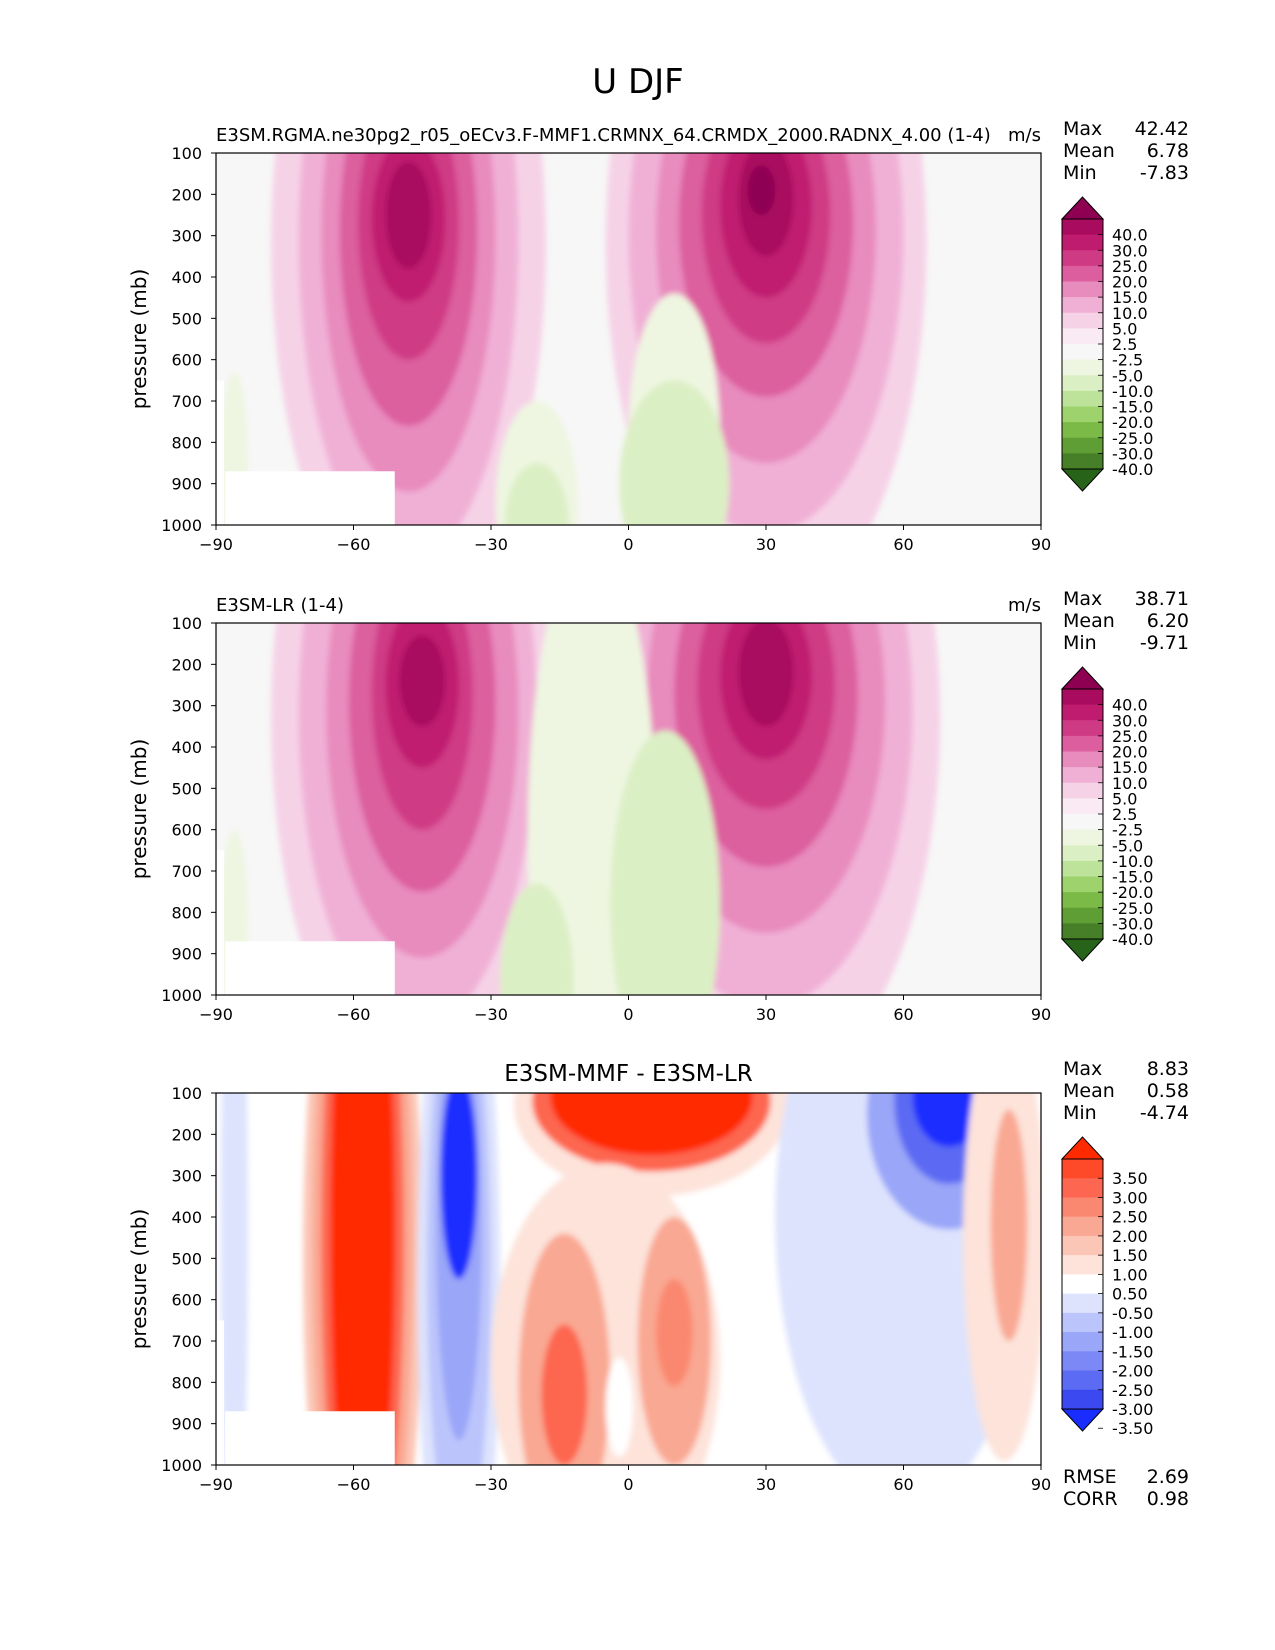  What do you see at coordinates (1132, 1351) in the screenshot?
I see `colorbar-tick-label: -1.50` at bounding box center [1132, 1351].